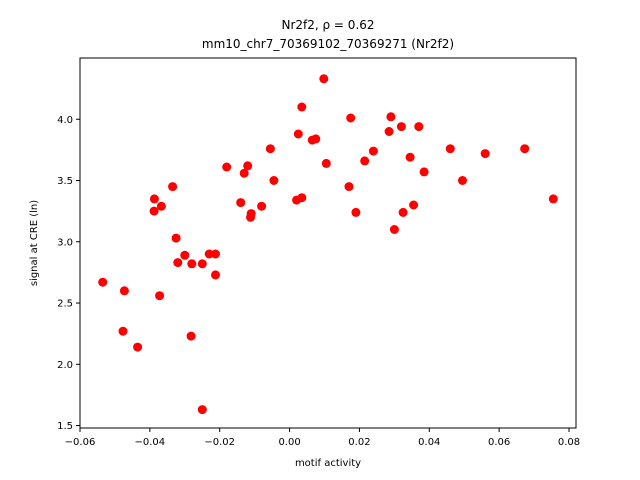  I want to click on x-axis-ticks: −0.06 −0.04 −0.02 0.00 0.02 0.04 0.06 0.08, so click(322, 438).